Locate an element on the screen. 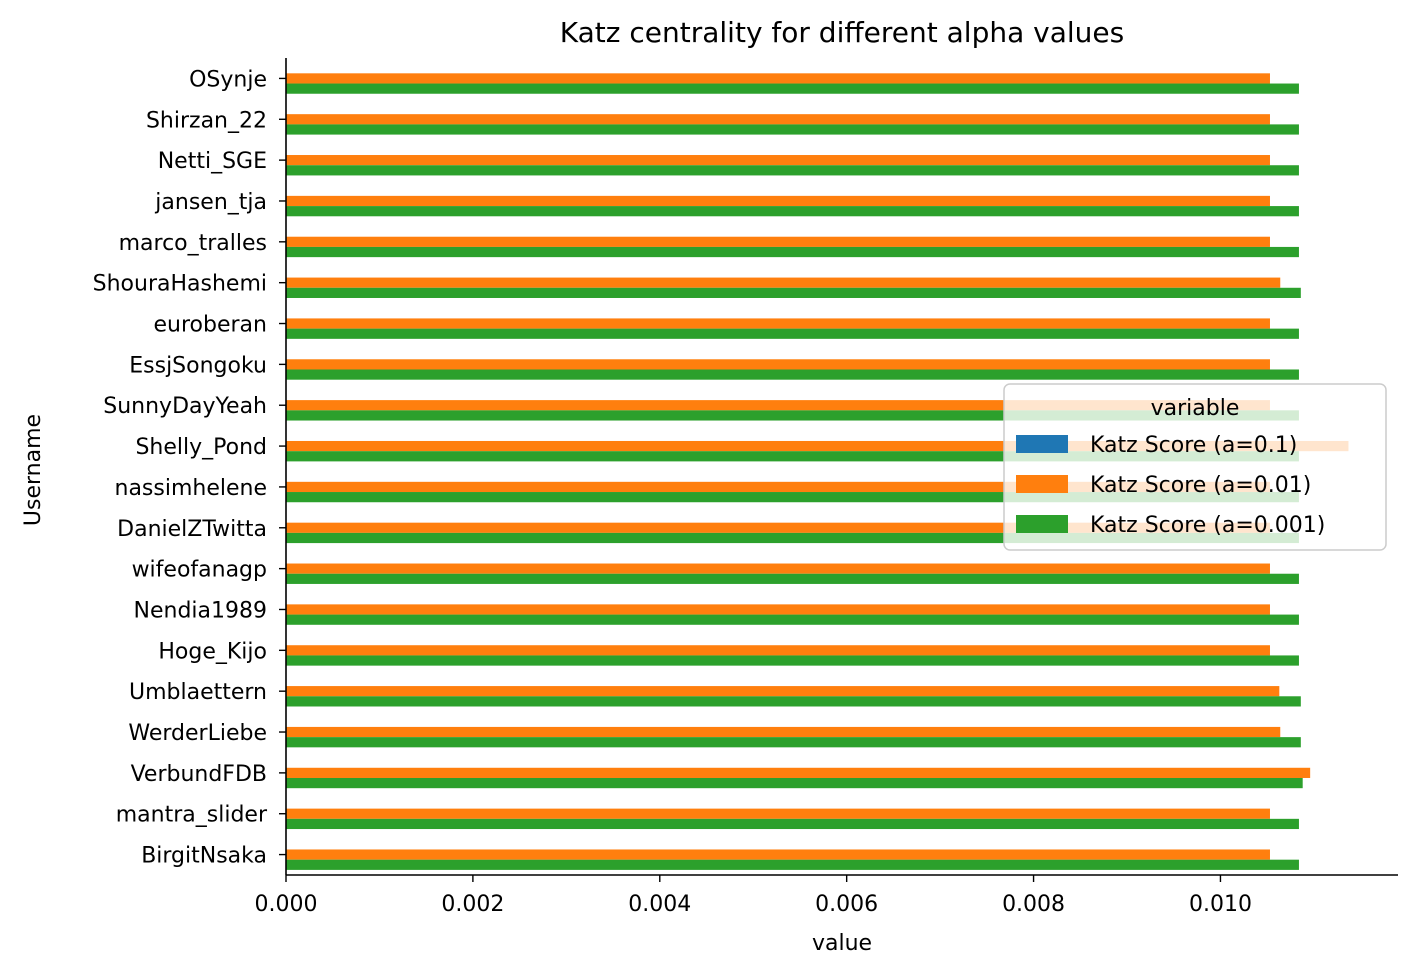 This screenshot has width=1418, height=976. x-tick-label-0: 0.000 is located at coordinates (286, 904).